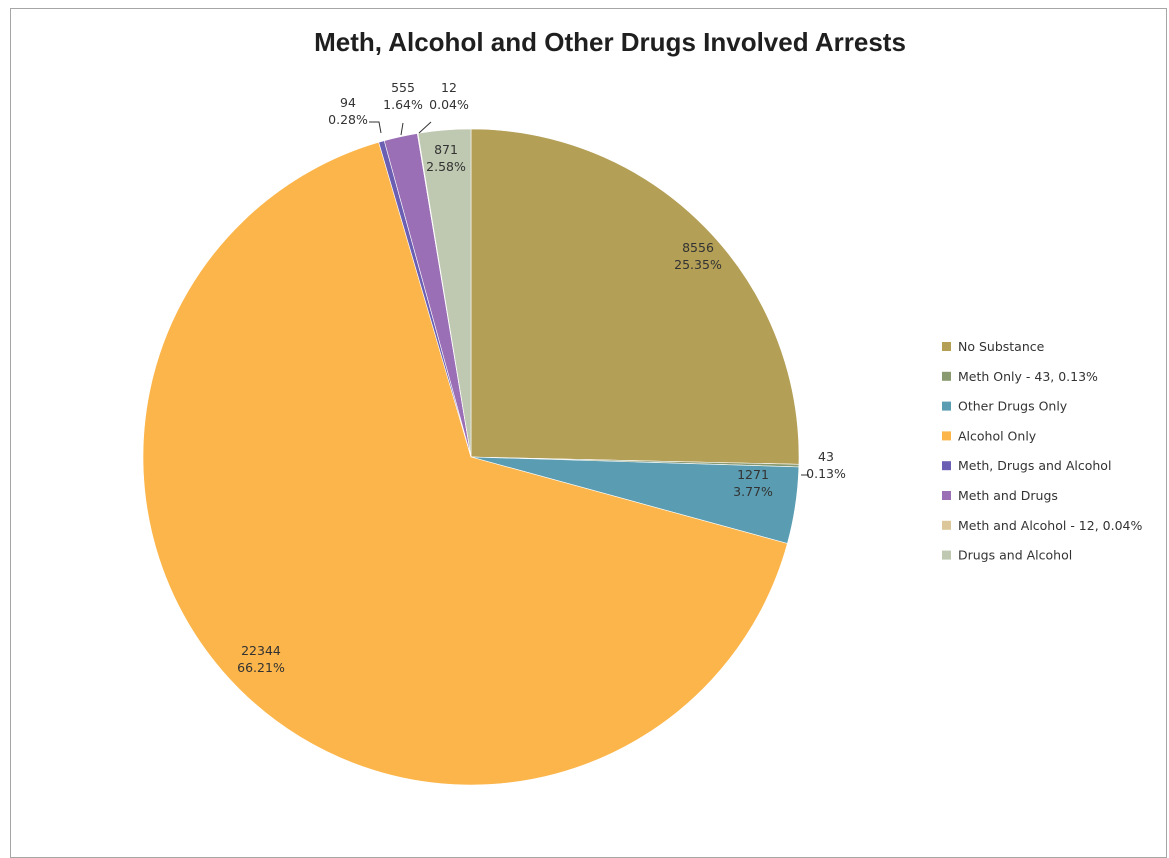 This screenshot has height=858, width=1169. Describe the element at coordinates (698, 247) in the screenshot. I see `data-label-value: 8556` at that location.